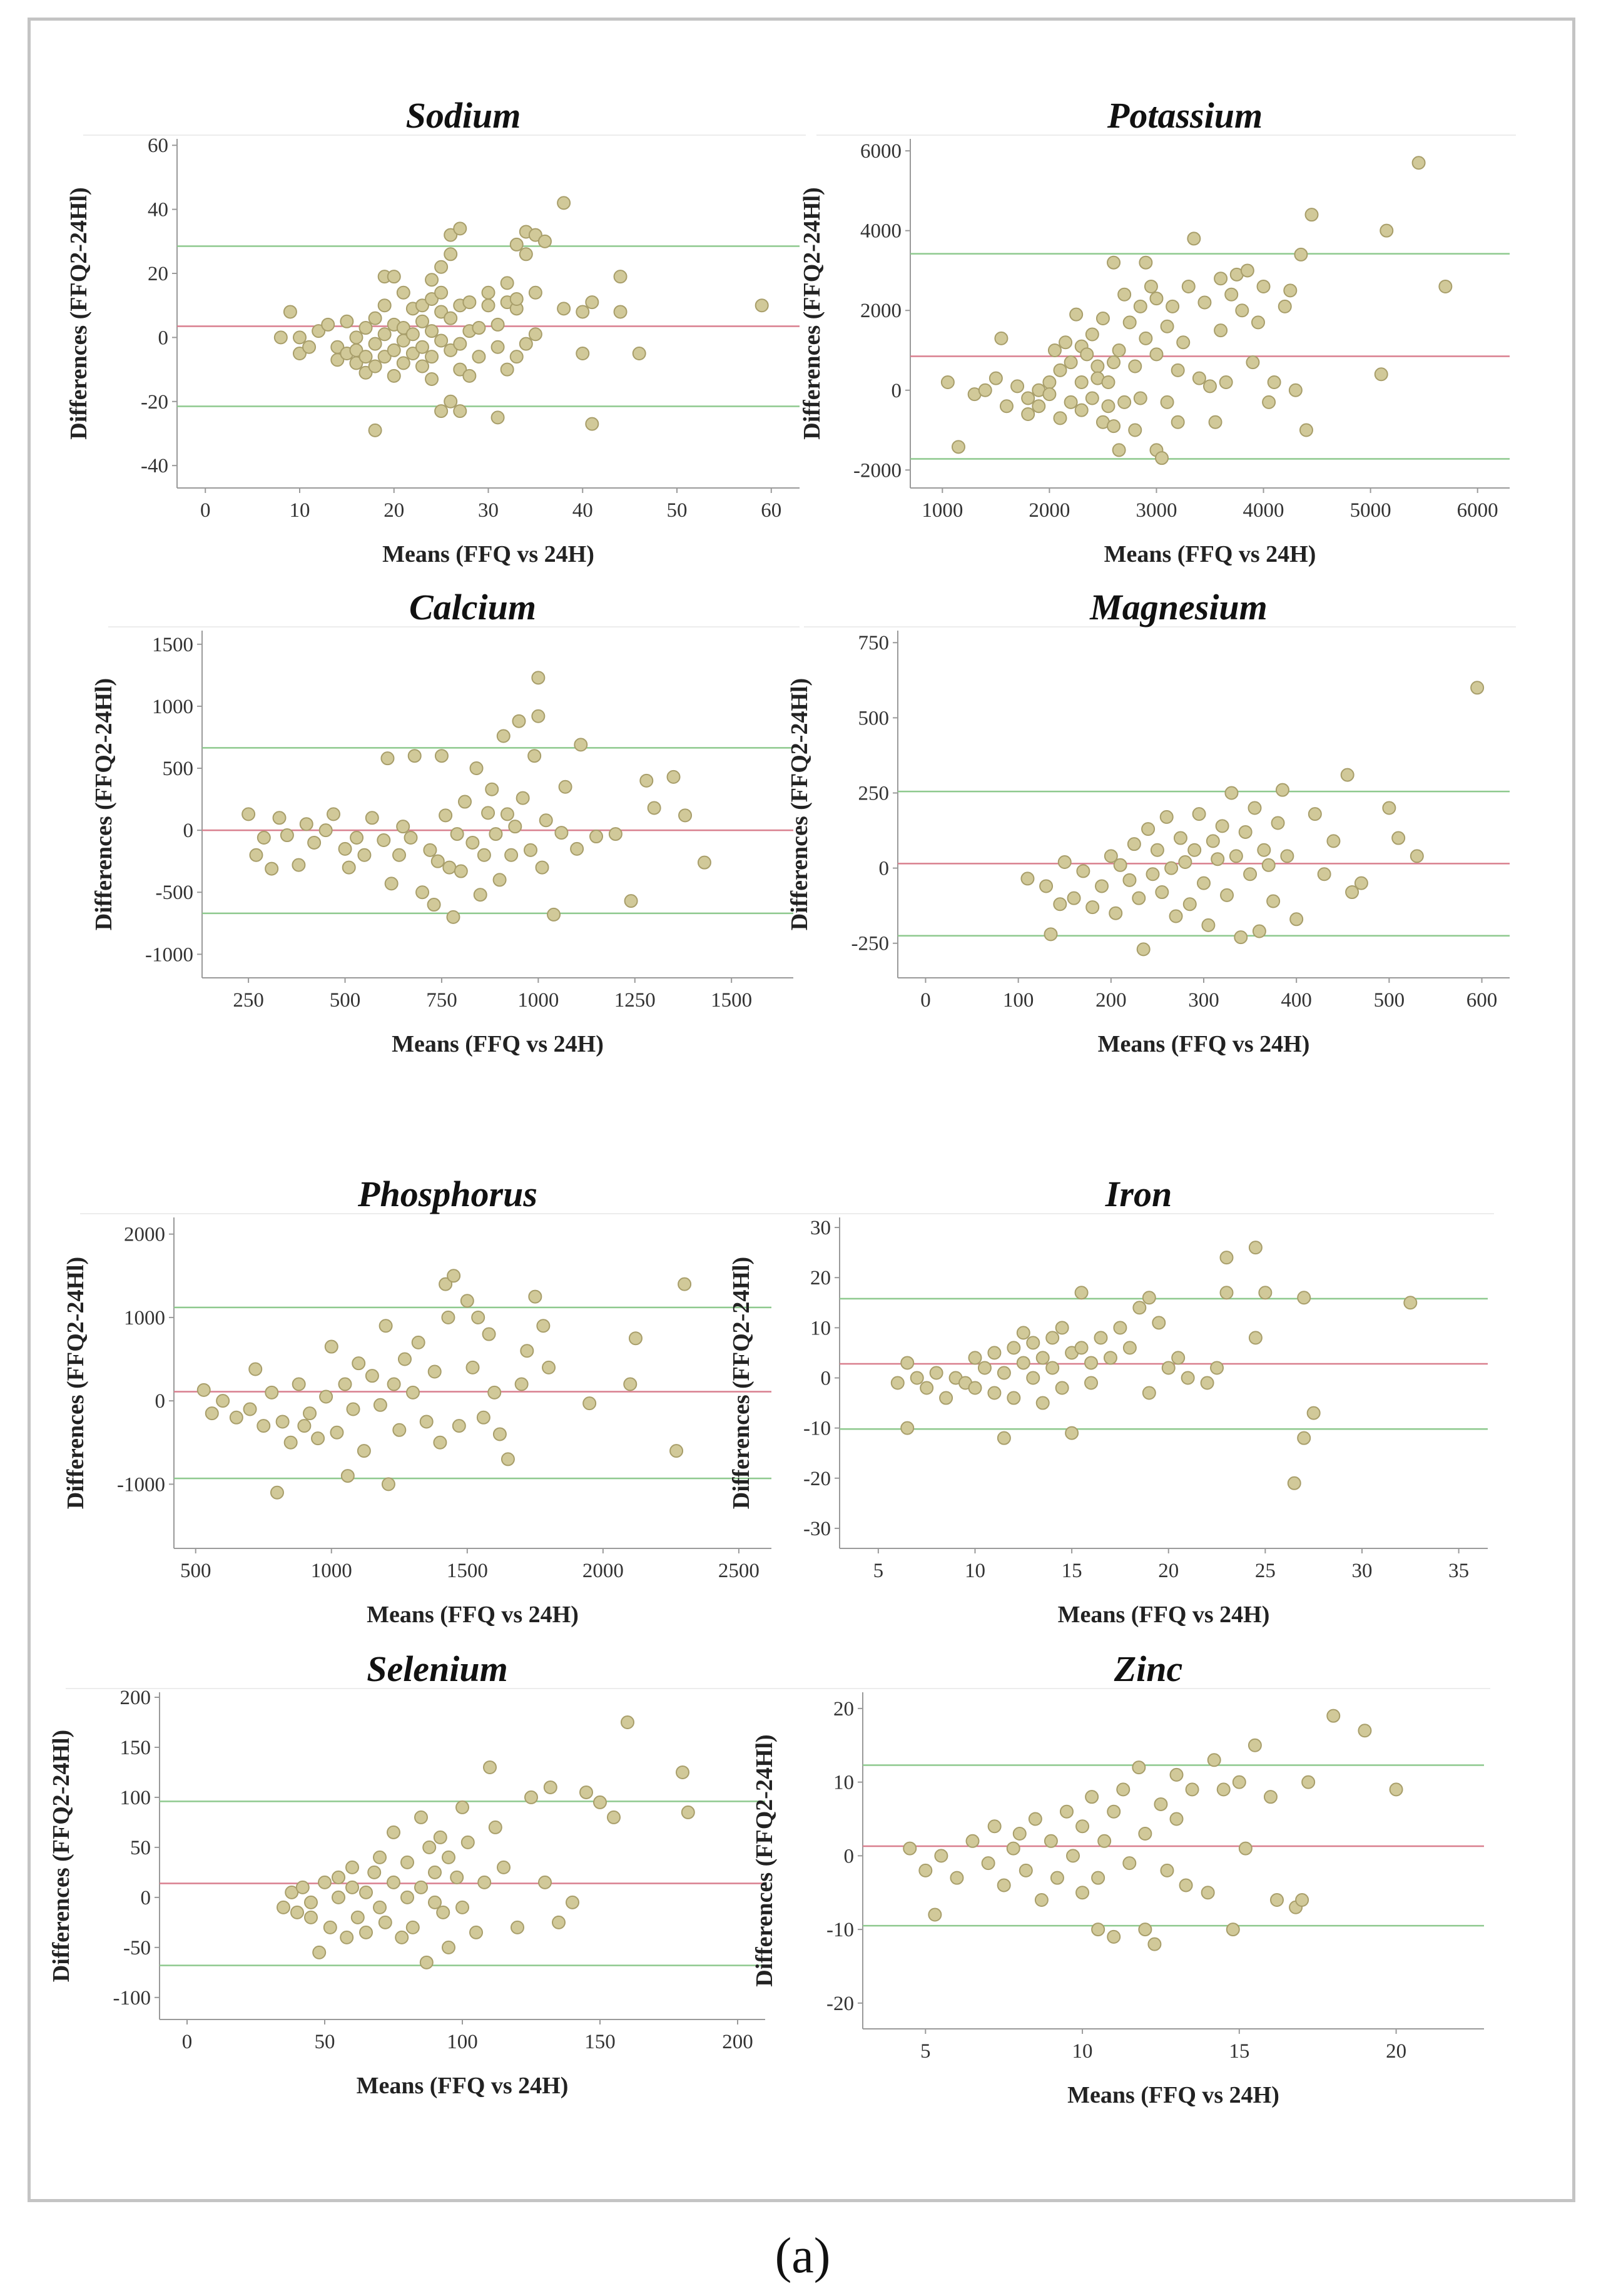  What do you see at coordinates (158, 146) in the screenshot?
I see `y-tick-label: 60` at bounding box center [158, 146].